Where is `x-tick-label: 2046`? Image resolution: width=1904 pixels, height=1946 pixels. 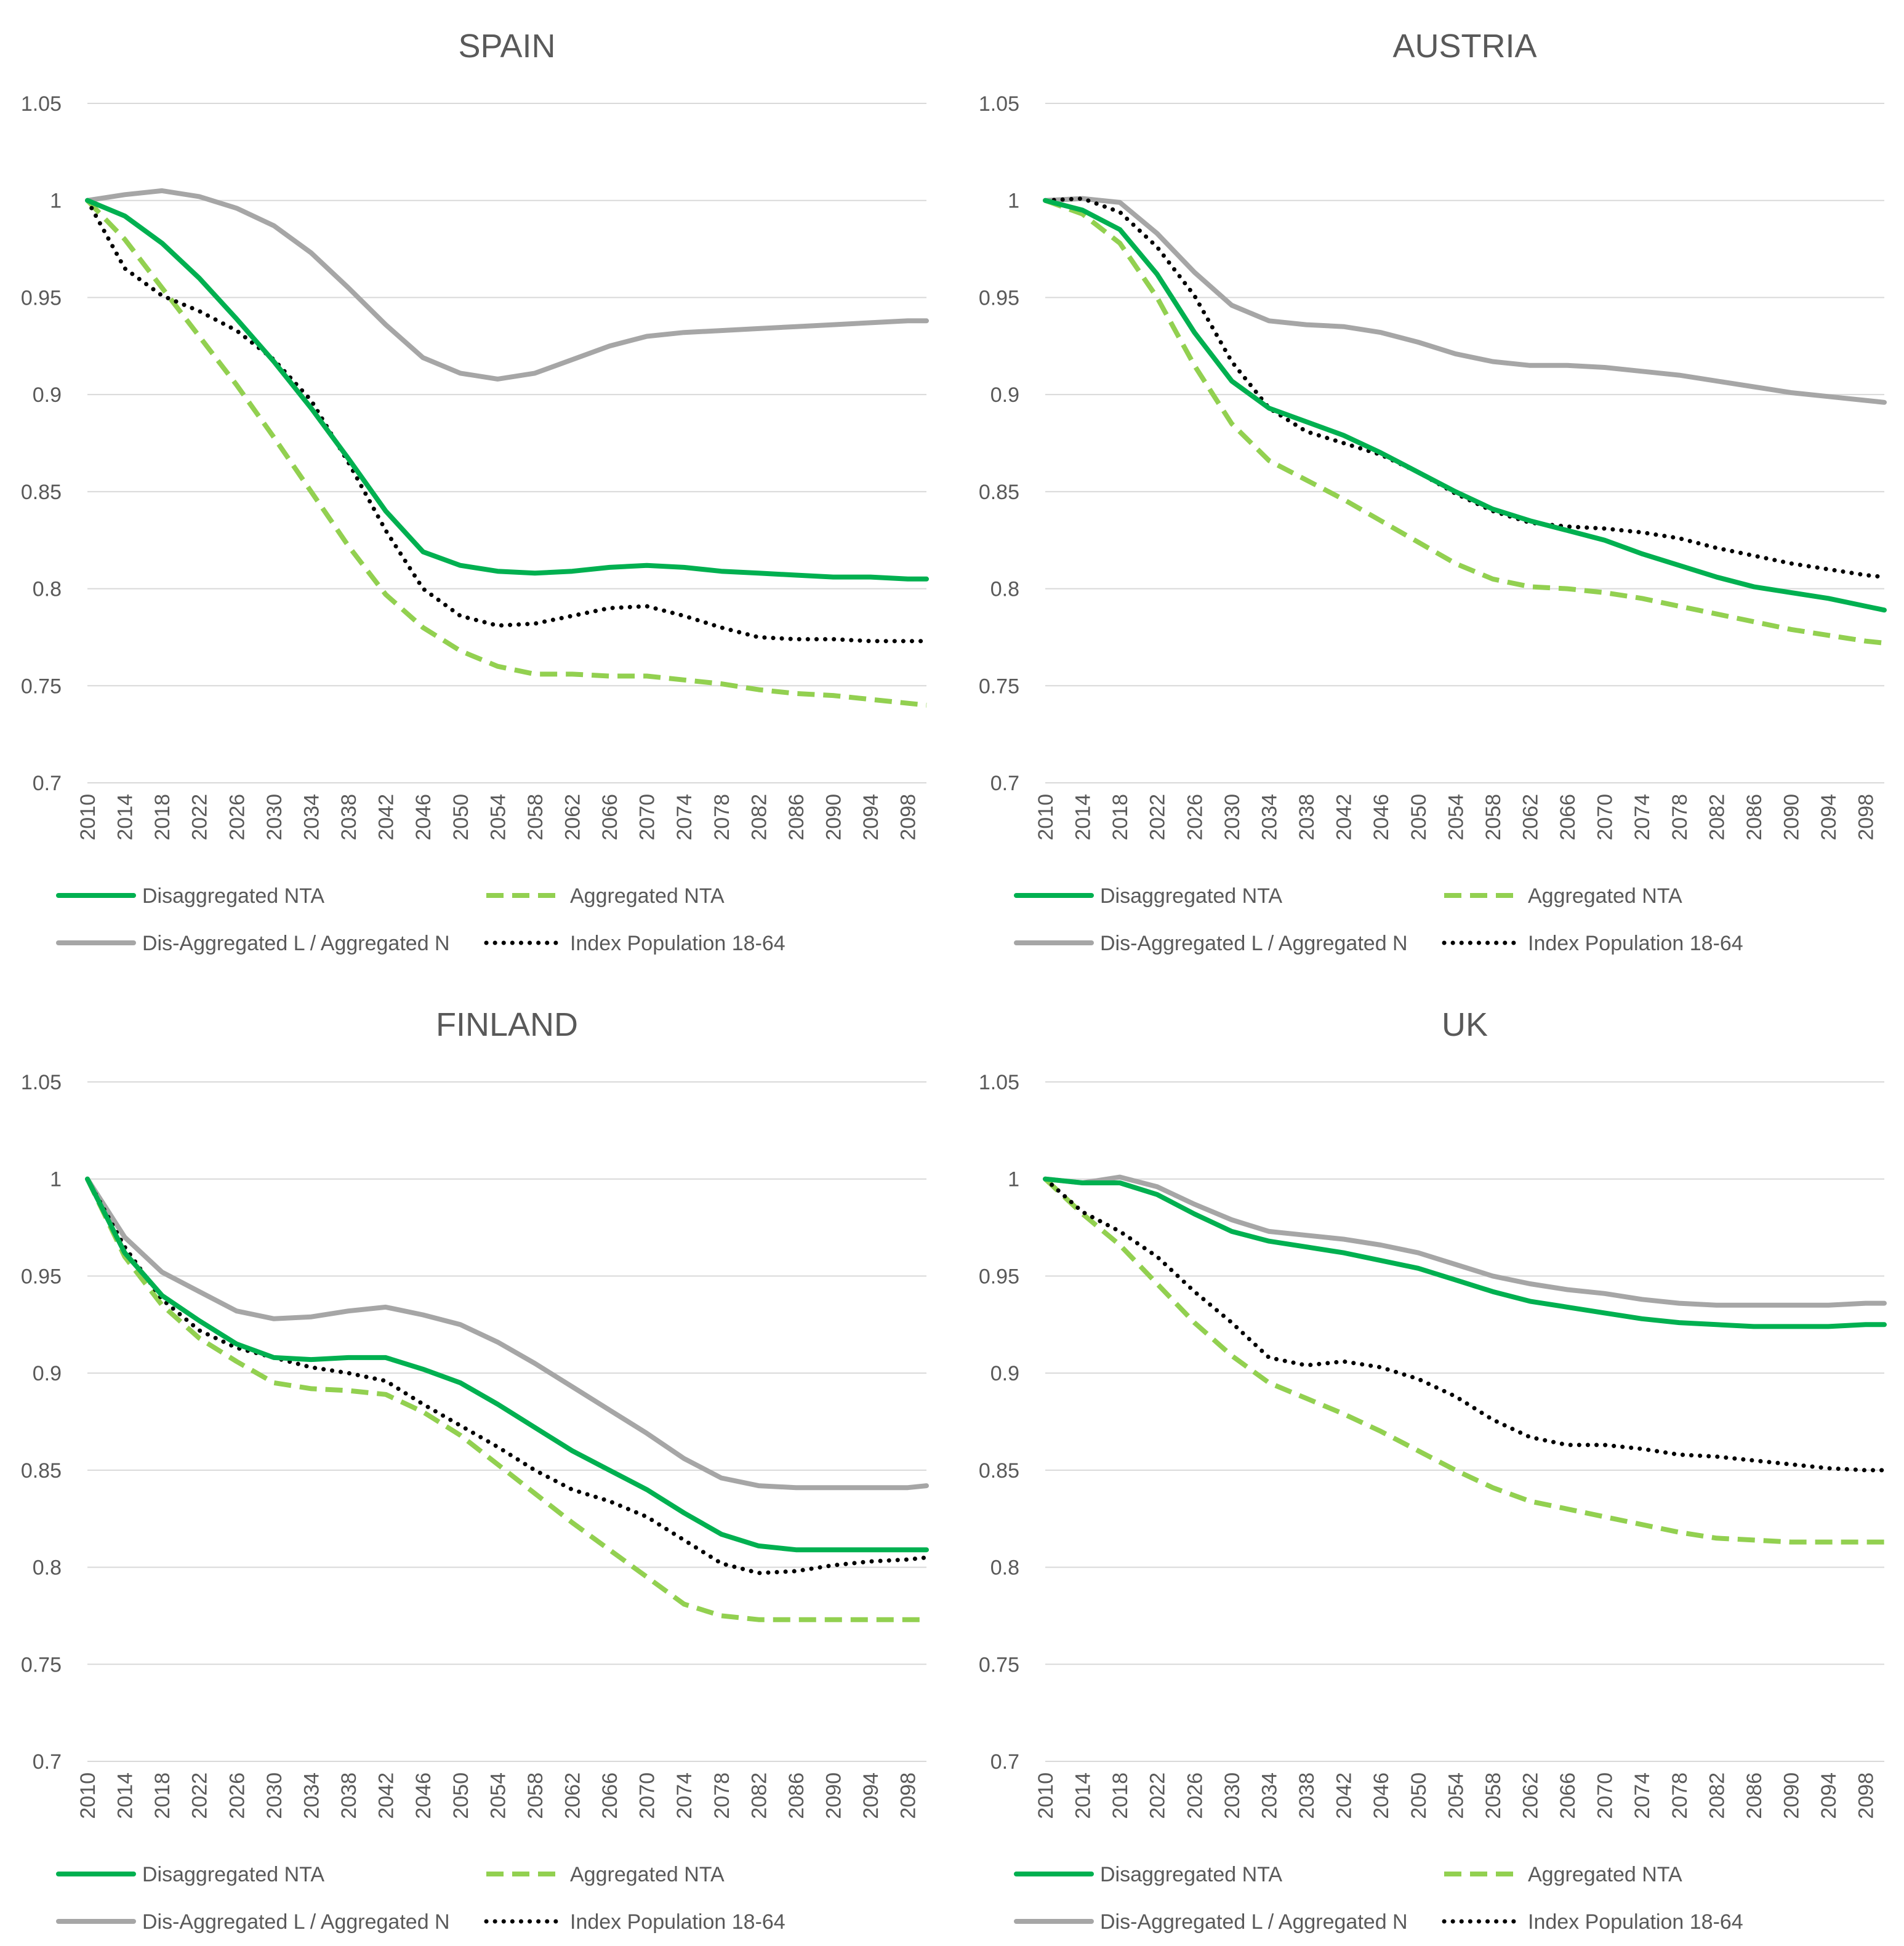 x-tick-label: 2046 is located at coordinates (1381, 1796).